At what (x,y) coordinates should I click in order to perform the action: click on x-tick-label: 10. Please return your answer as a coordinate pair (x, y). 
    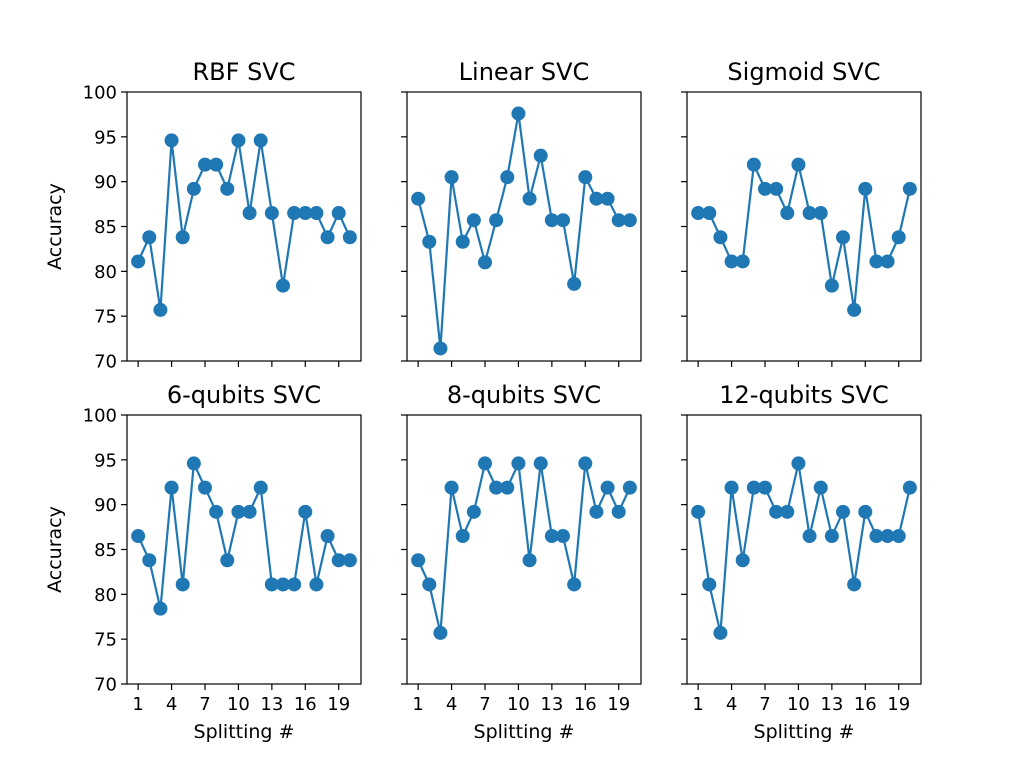
    Looking at the image, I should click on (798, 704).